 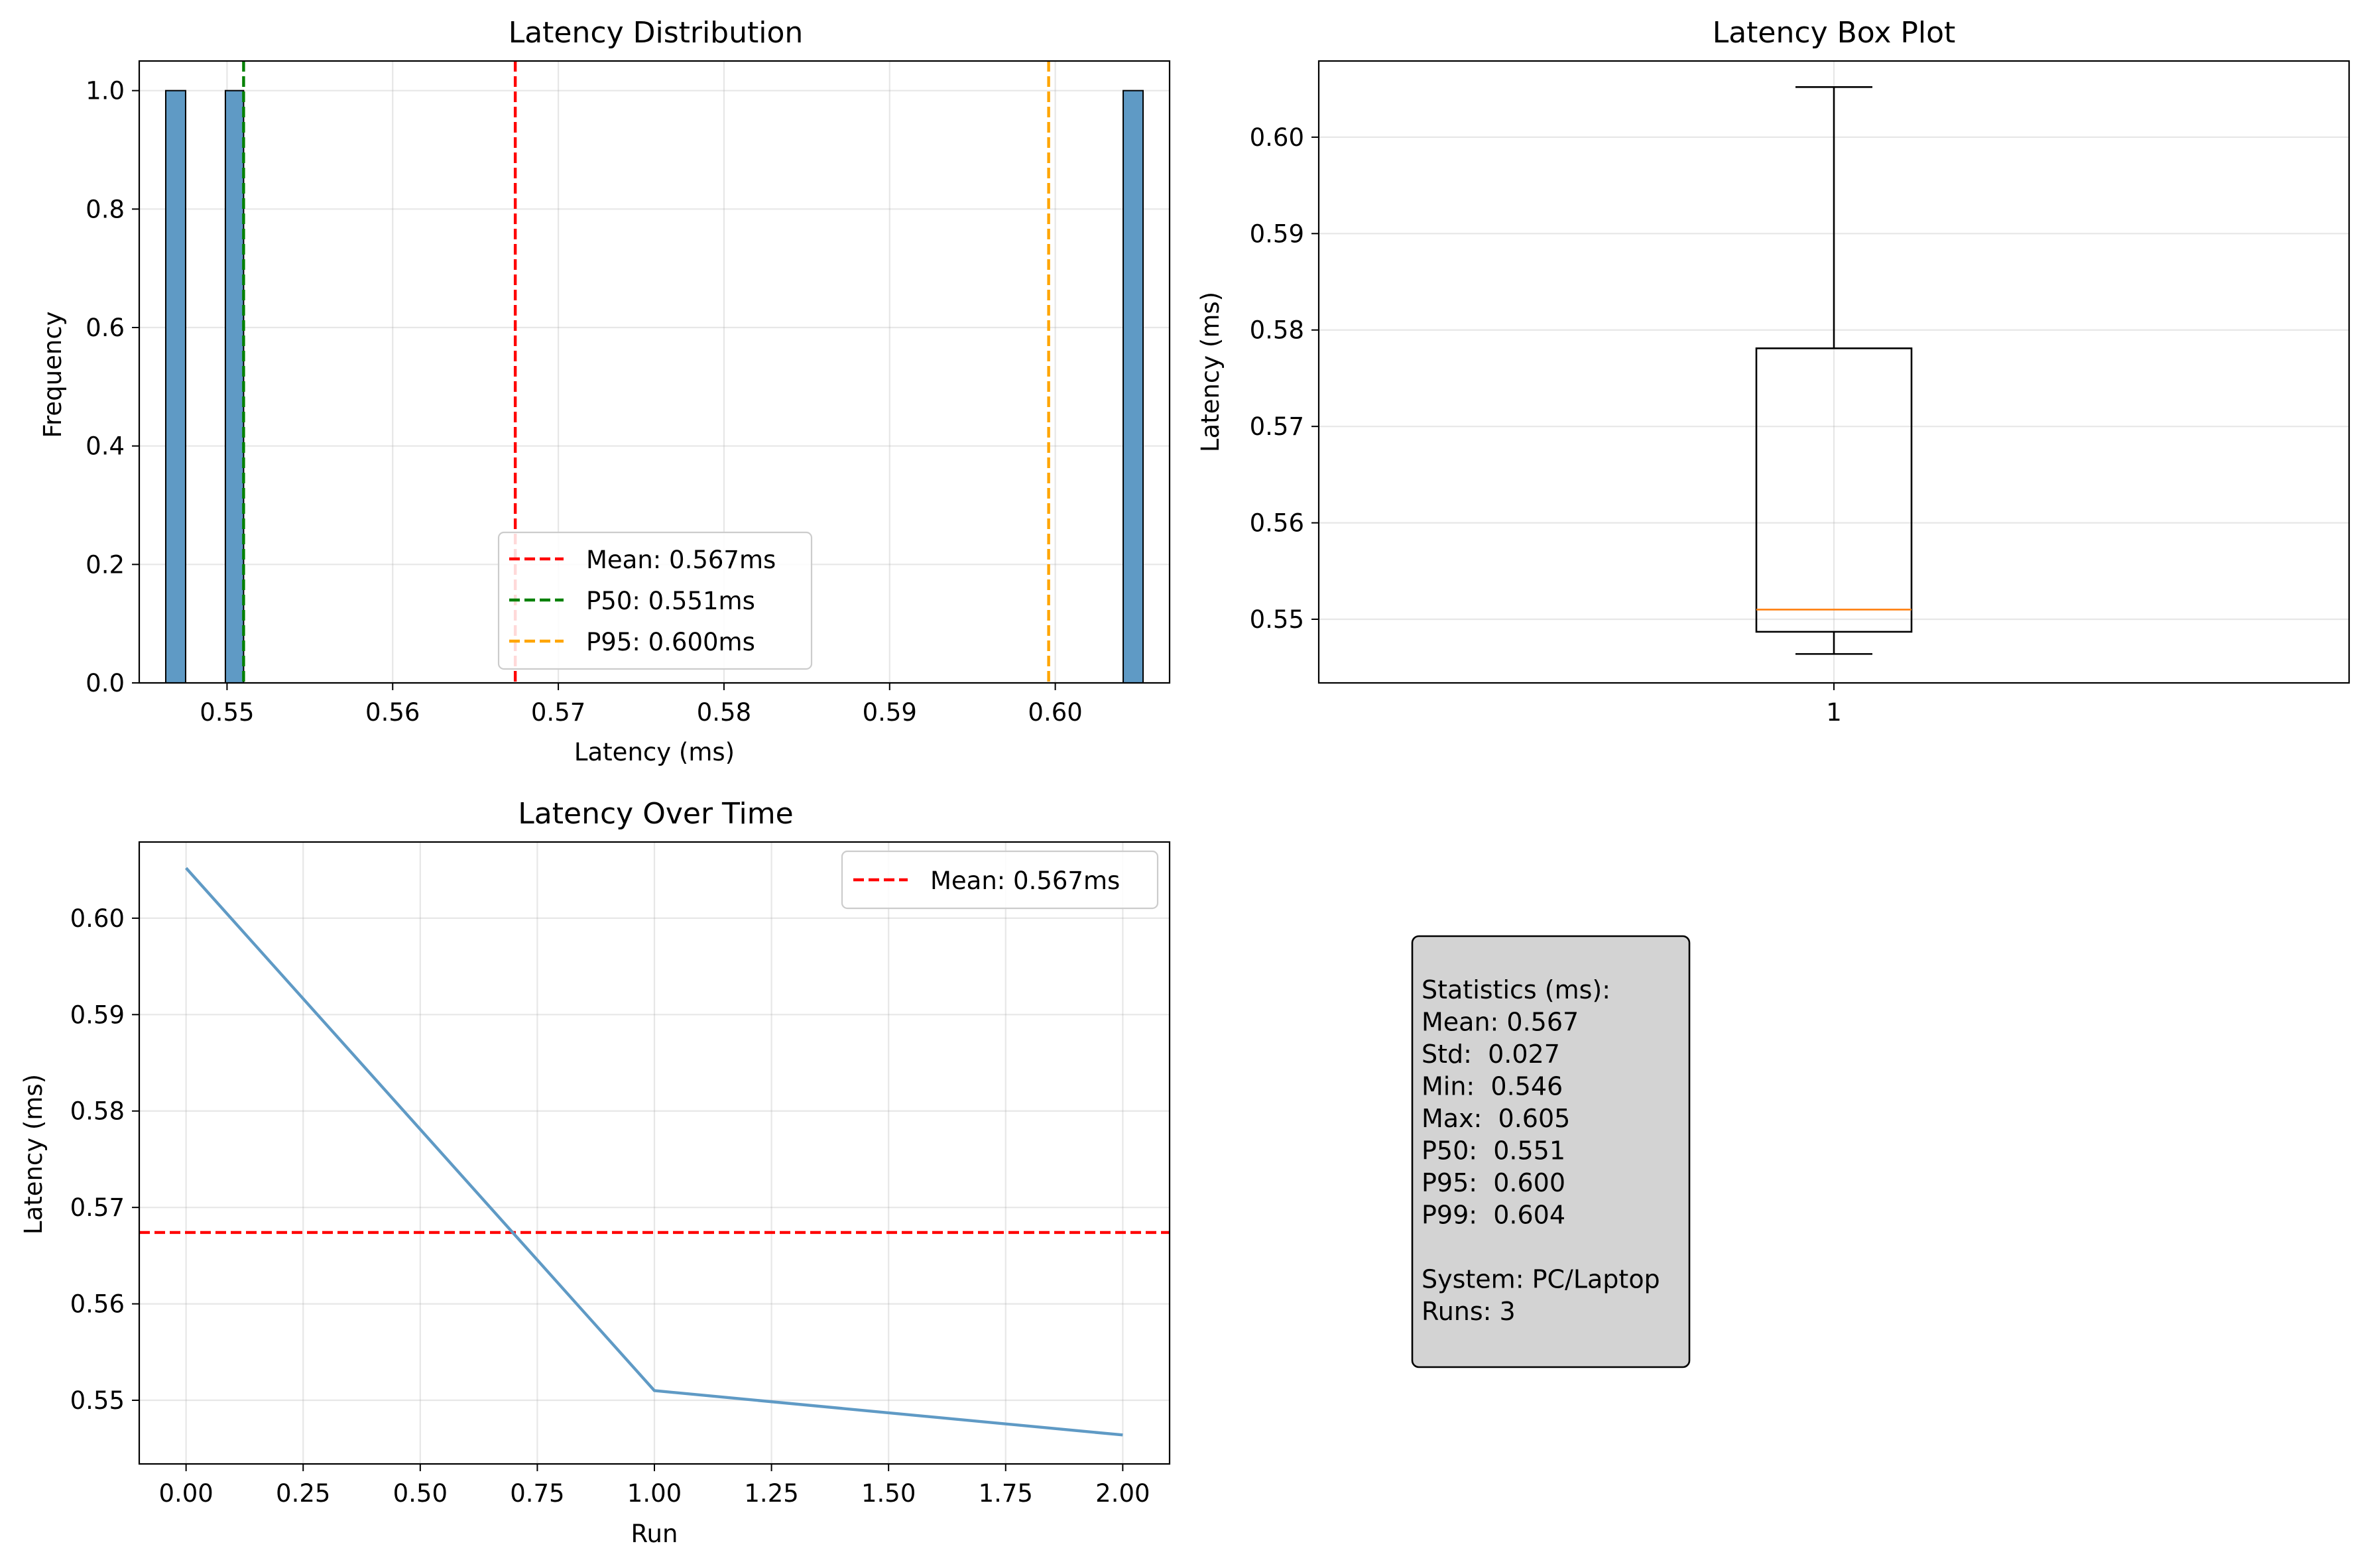 What do you see at coordinates (106, 683) in the screenshot?
I see `histogram-y-tick-label: 0.0` at bounding box center [106, 683].